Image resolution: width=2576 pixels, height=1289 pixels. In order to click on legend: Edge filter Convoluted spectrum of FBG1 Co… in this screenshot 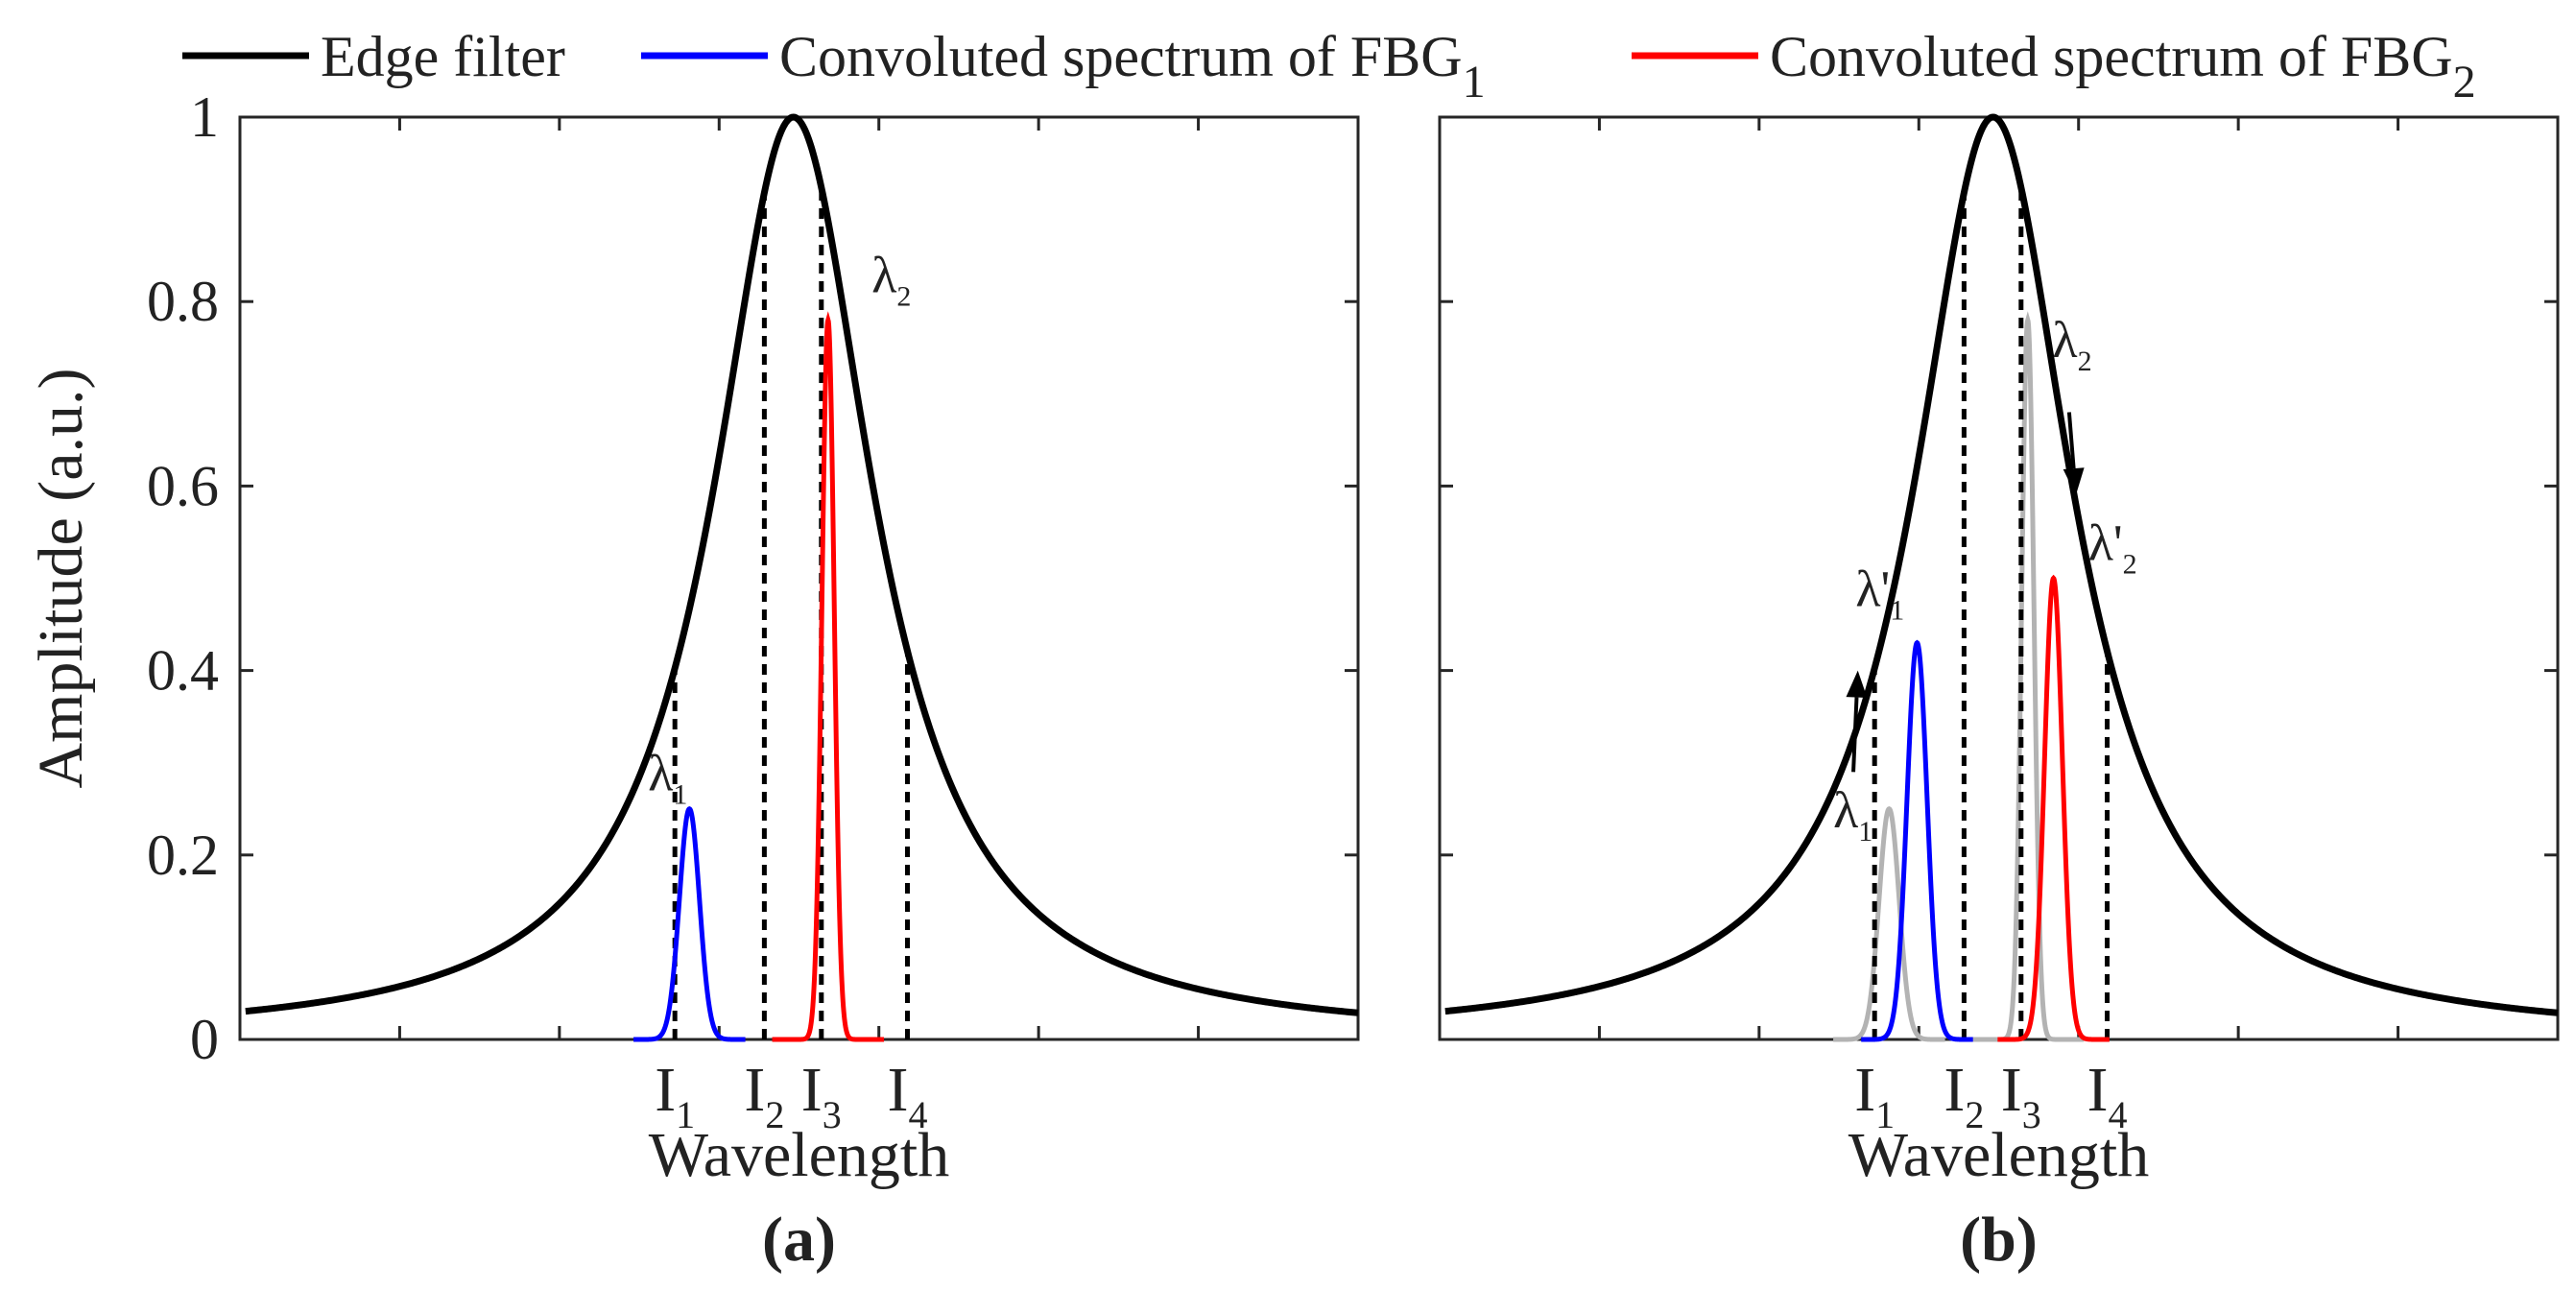, I will do `click(1329, 66)`.